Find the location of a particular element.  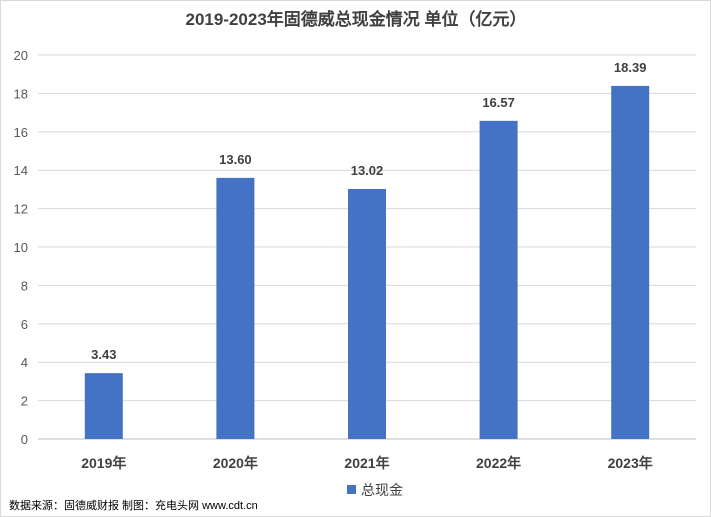

x-tick-label: 2022年 is located at coordinates (498, 463).